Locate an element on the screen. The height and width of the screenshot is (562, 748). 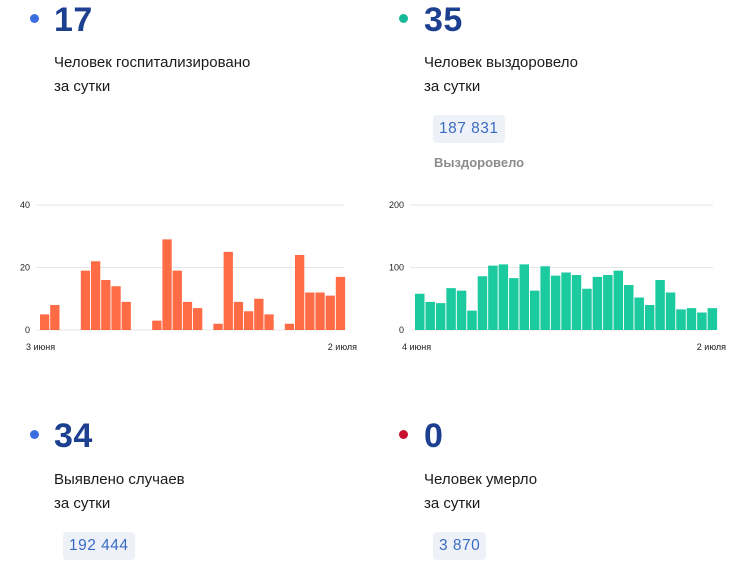
cases-label-line2: за сутки is located at coordinates (82, 503).